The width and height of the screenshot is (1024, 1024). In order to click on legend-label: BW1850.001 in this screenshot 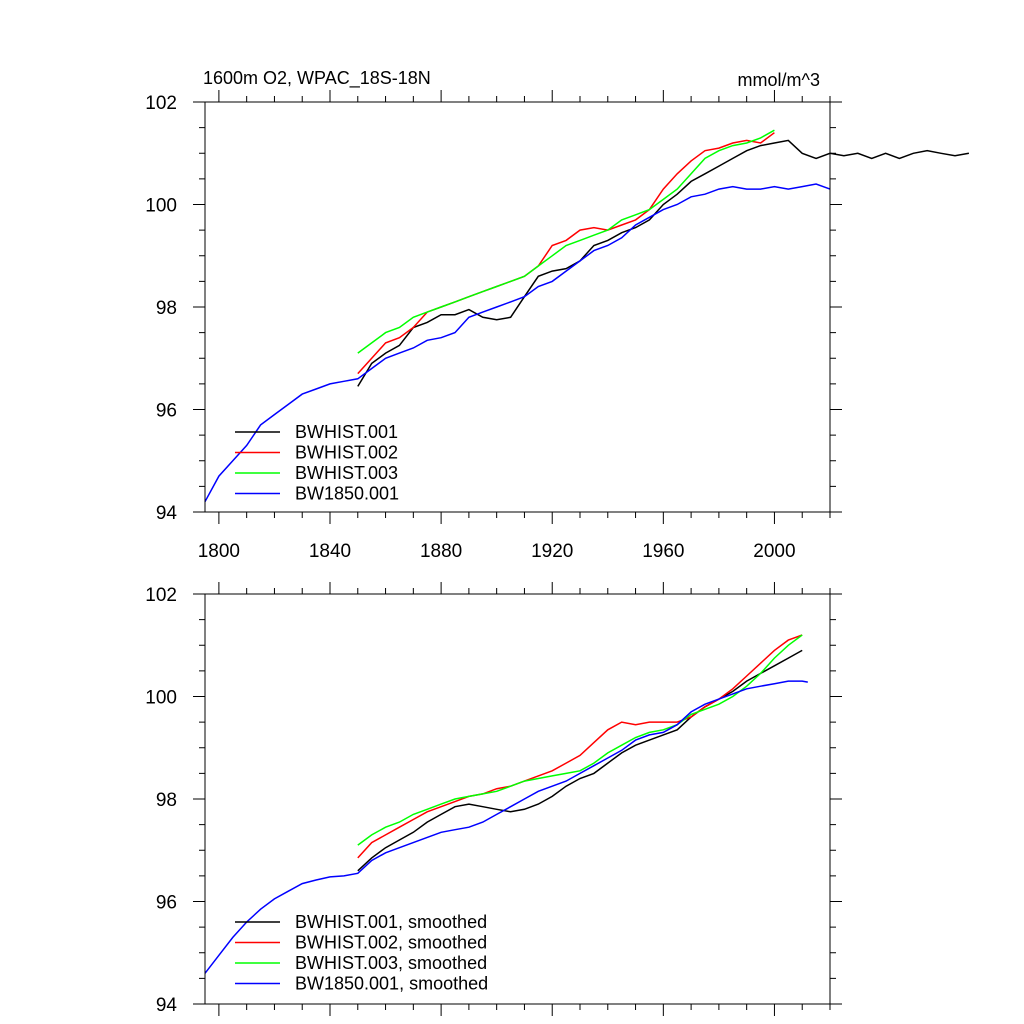, I will do `click(347, 494)`.